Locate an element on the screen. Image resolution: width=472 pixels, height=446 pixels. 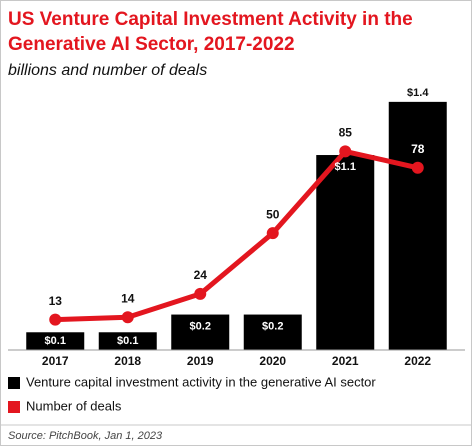
data-label: 13 is located at coordinates (56, 301).